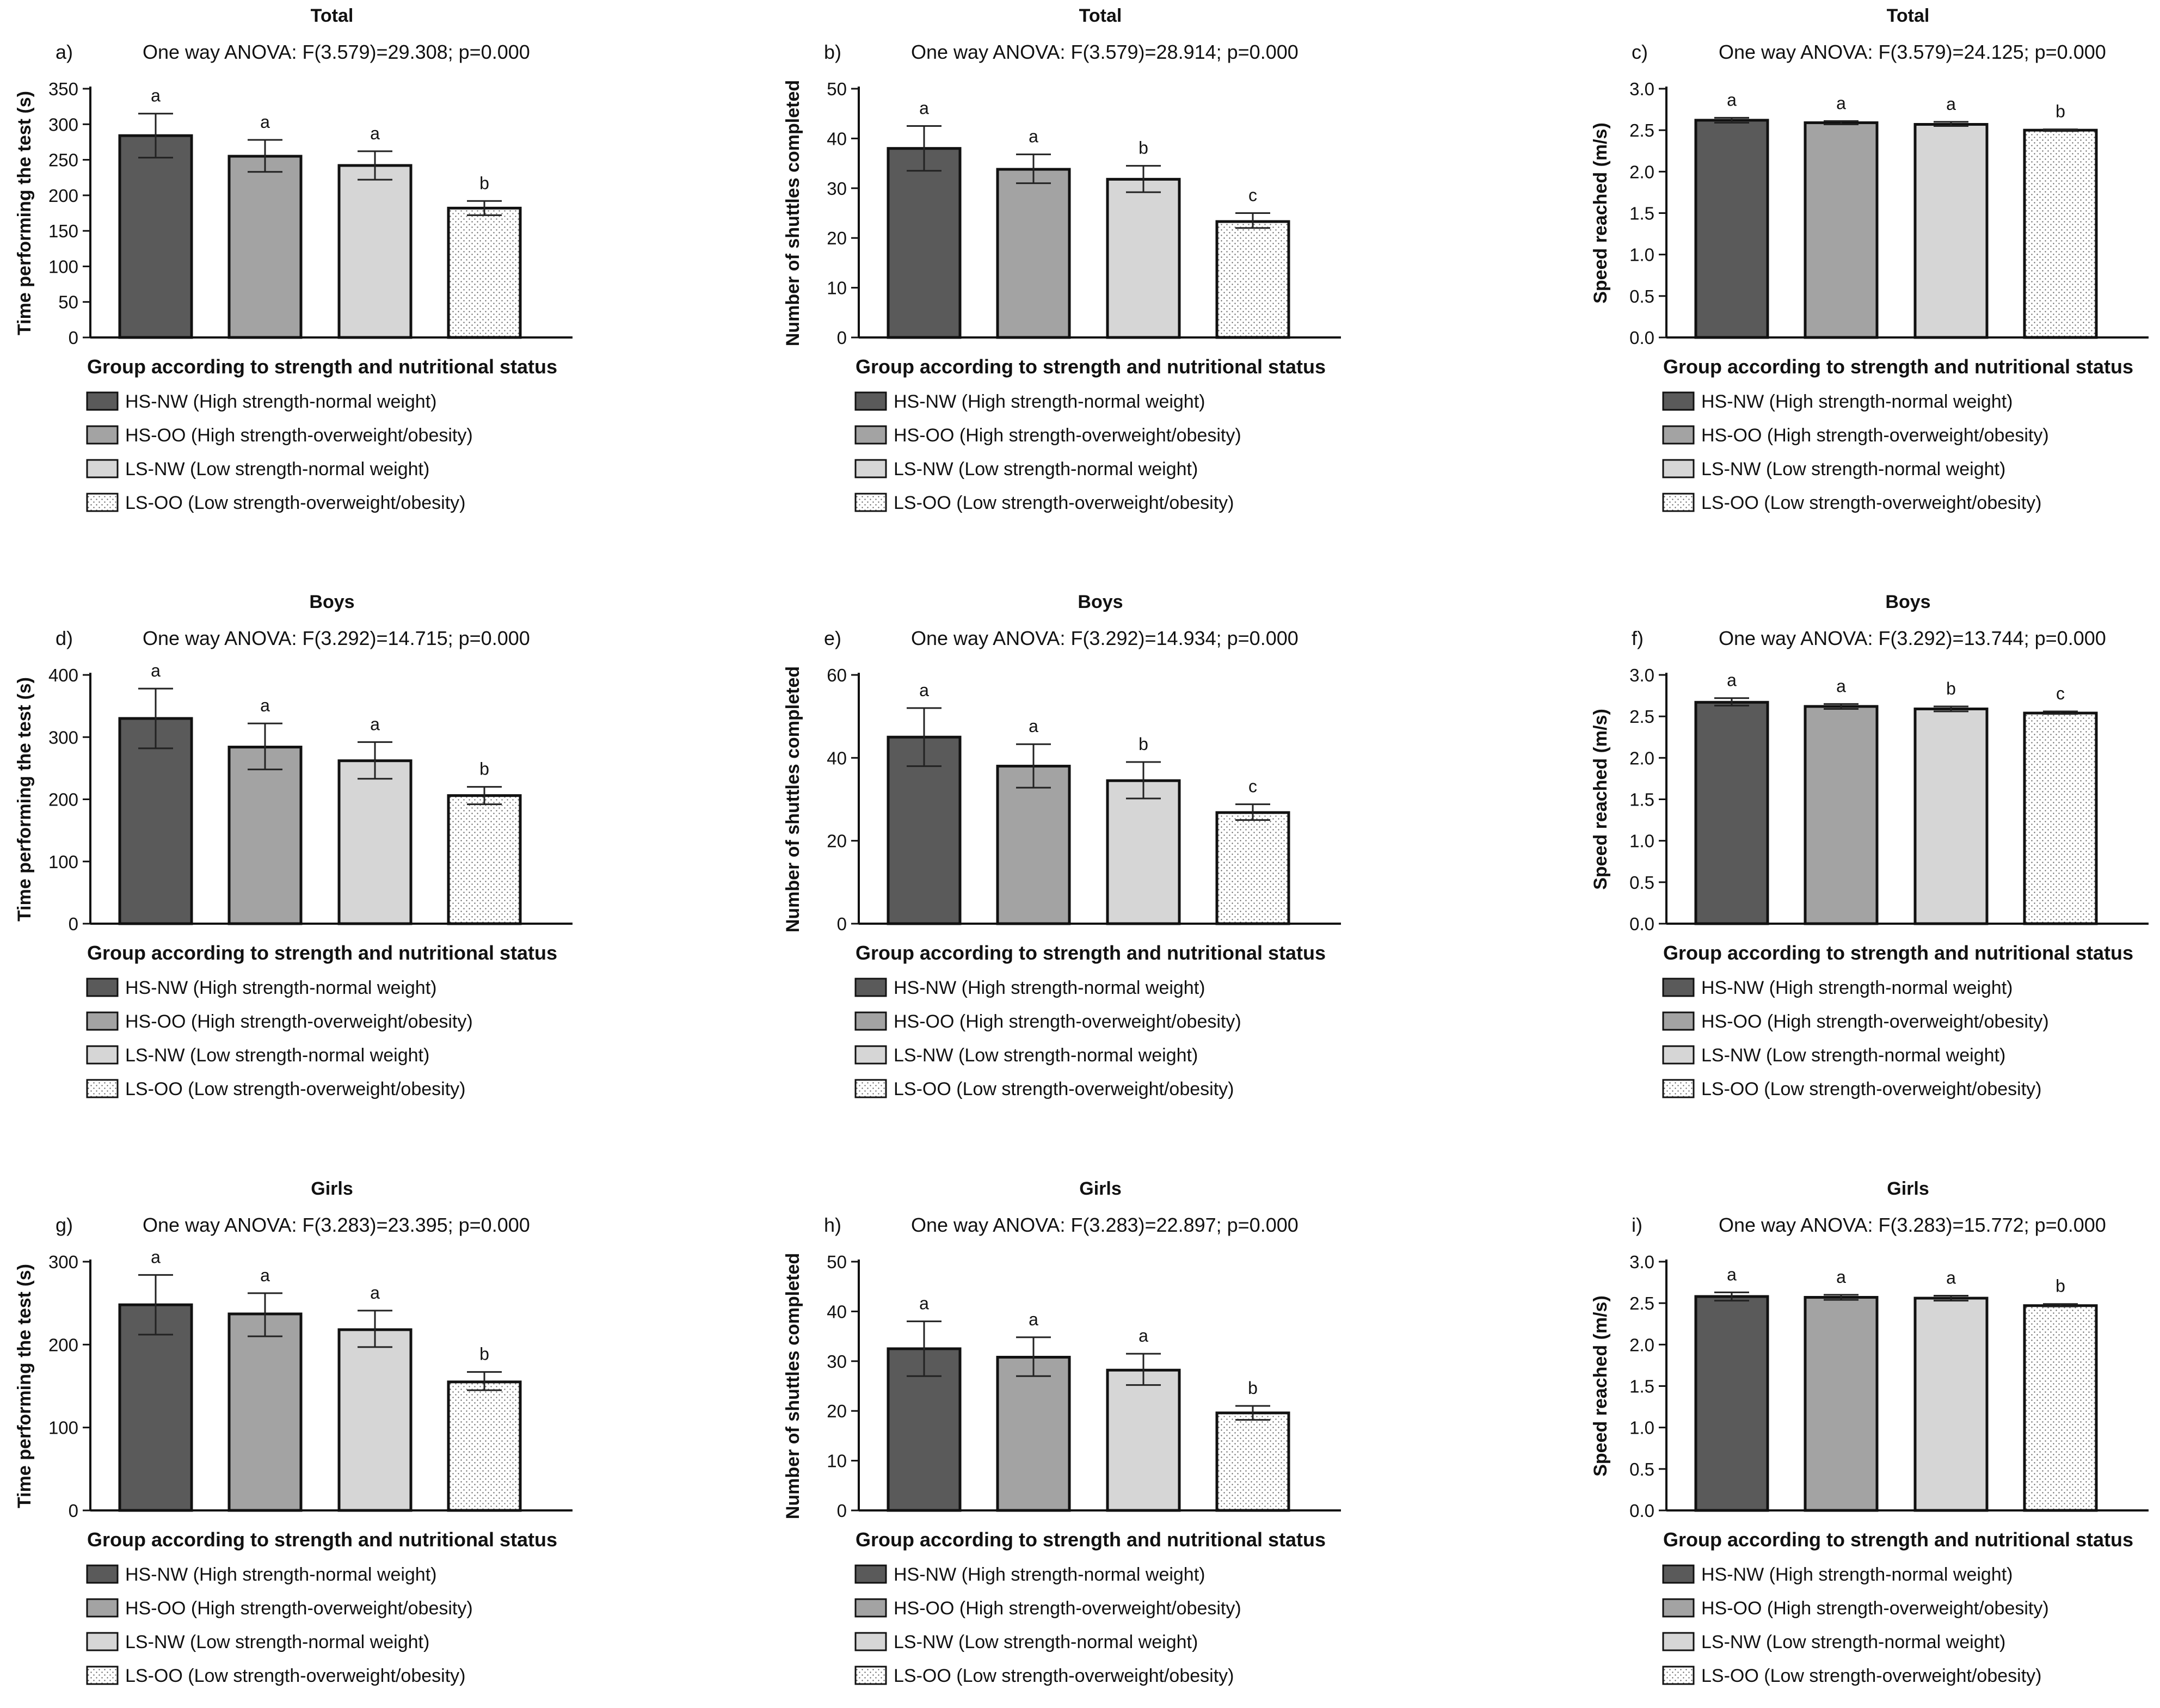 The width and height of the screenshot is (2160, 1708). I want to click on y-tick-label: 300, so click(63, 737).